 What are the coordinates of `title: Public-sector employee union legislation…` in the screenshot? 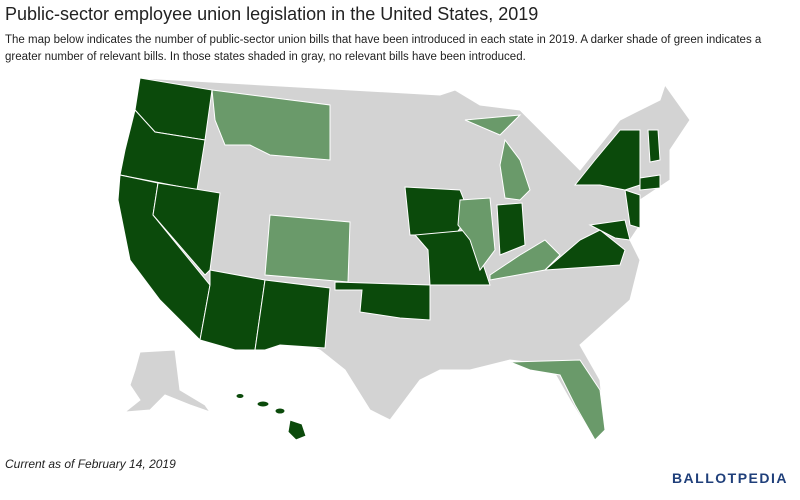 It's located at (272, 14).